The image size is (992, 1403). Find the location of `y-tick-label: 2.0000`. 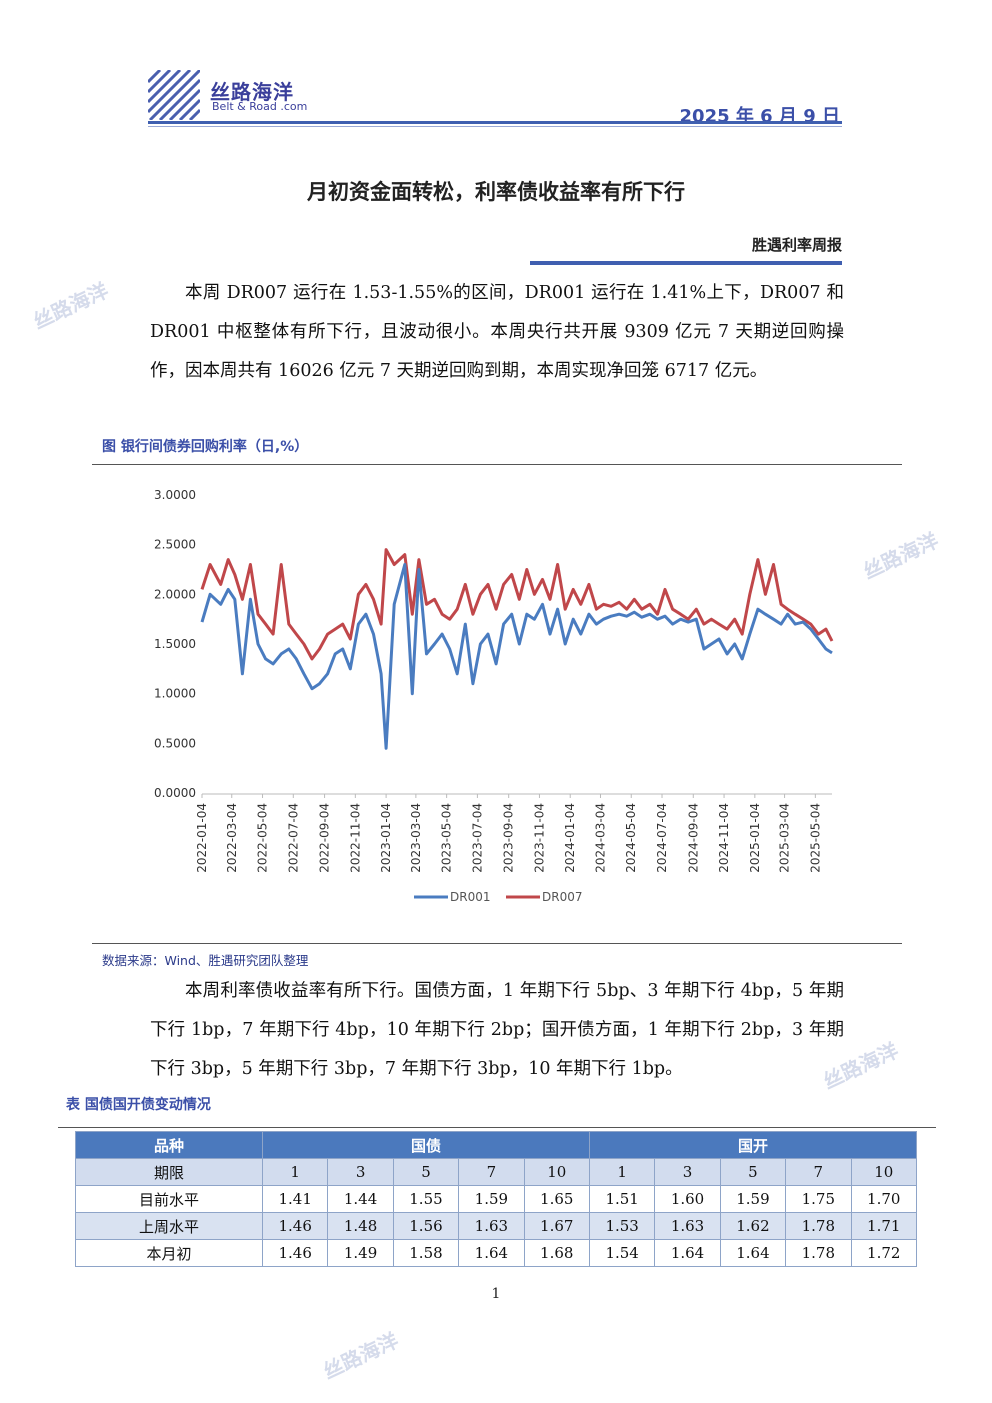

y-tick-label: 2.0000 is located at coordinates (175, 594).